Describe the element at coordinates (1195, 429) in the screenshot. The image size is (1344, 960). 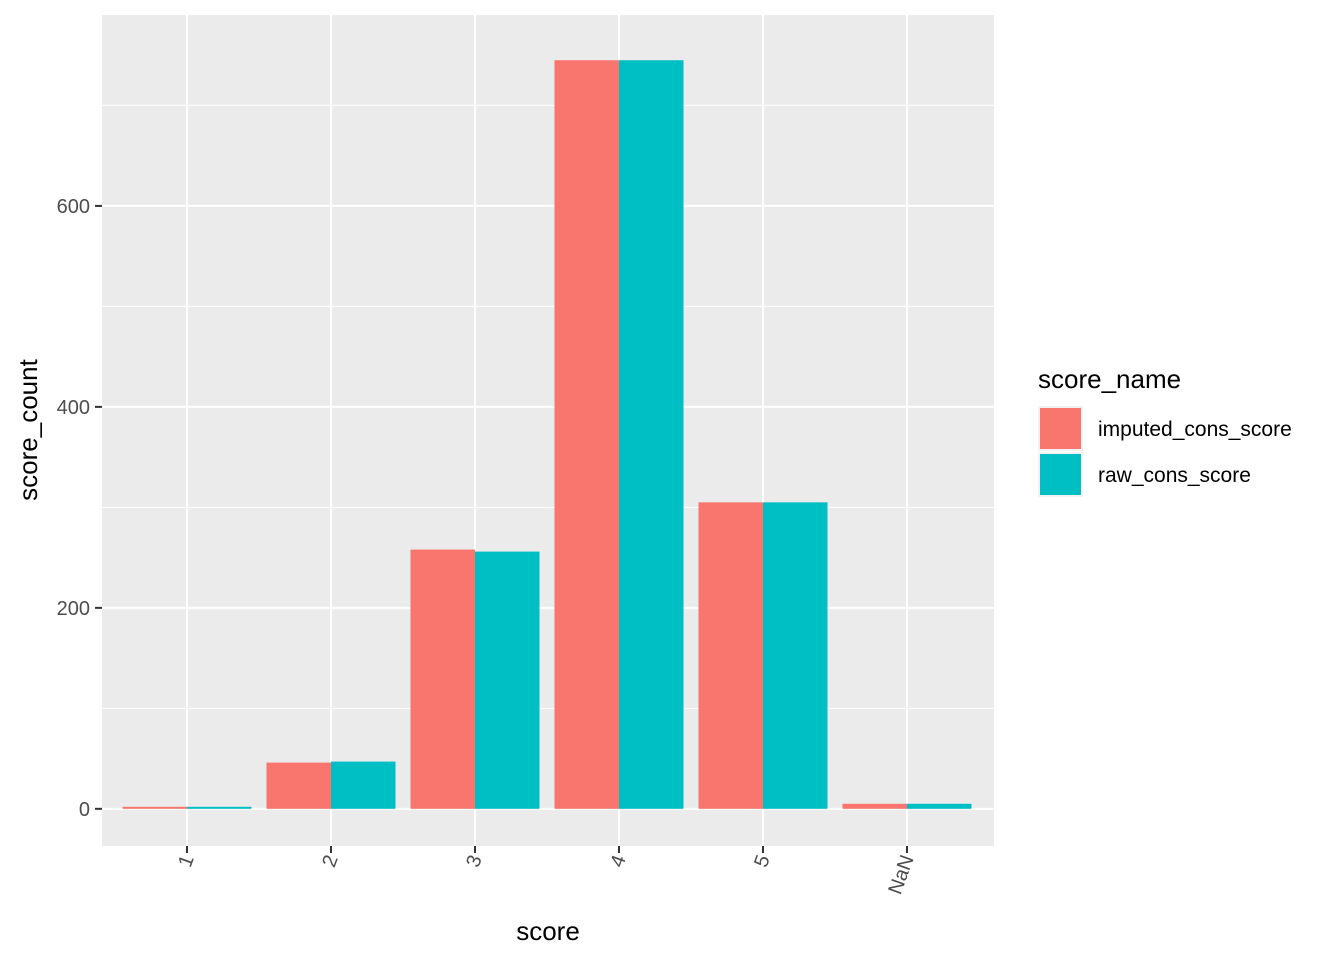
I see `legend-label: imputed_cons_score` at that location.